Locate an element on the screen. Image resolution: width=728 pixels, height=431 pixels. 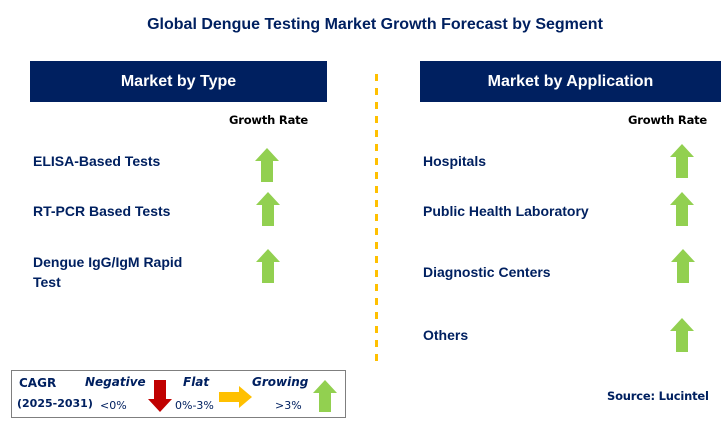
arrow-right-icon is located at coordinates (235, 399).